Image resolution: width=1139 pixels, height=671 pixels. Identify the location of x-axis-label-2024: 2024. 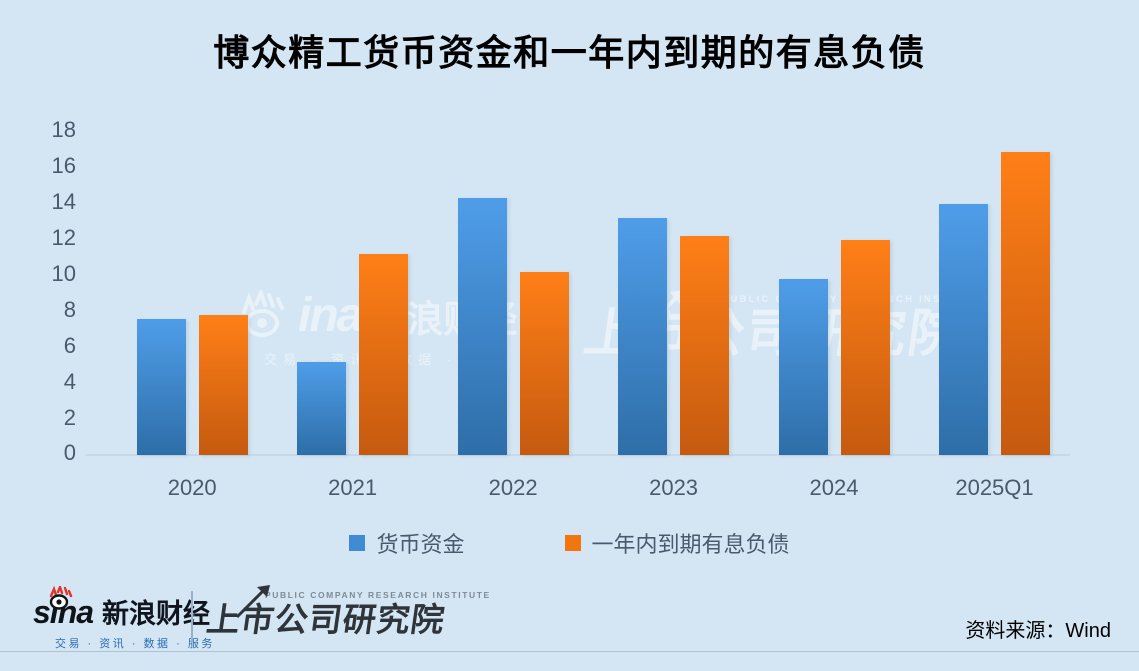
(834, 487).